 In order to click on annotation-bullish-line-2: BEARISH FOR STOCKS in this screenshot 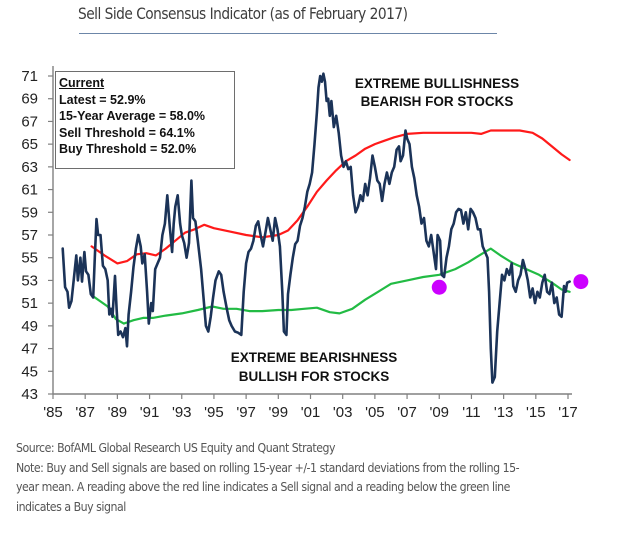, I will do `click(437, 101)`.